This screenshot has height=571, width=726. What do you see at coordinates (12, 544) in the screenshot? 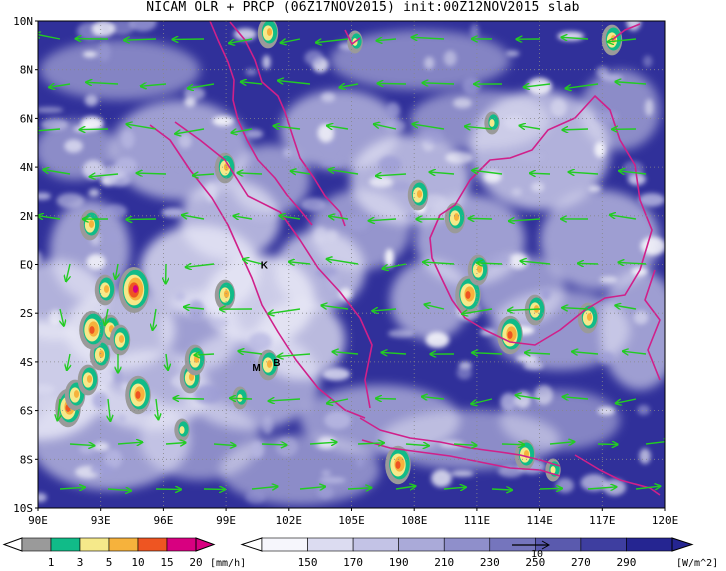
I see `precip-under-triangle` at bounding box center [12, 544].